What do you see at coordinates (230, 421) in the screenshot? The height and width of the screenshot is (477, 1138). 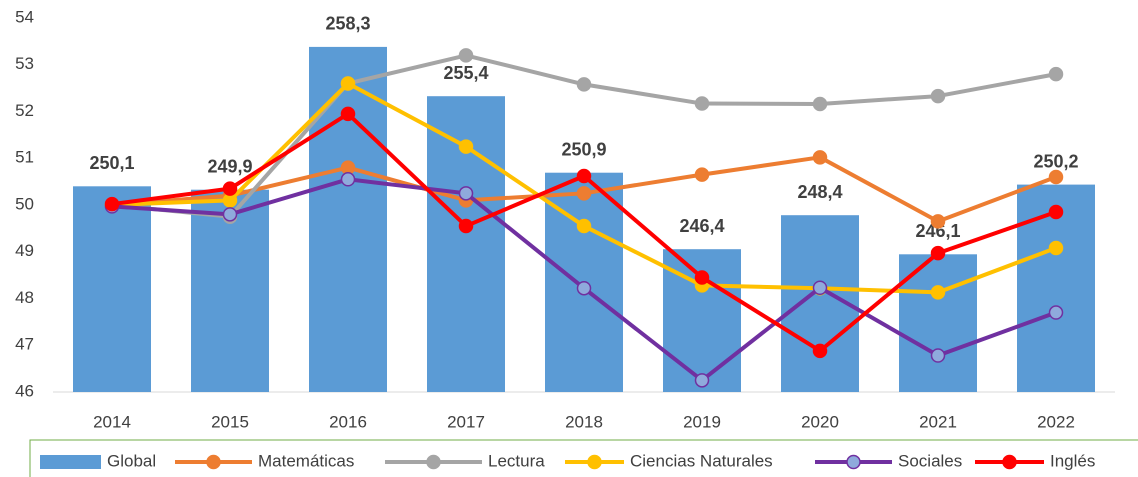 I see `x-tick-label: 2015` at bounding box center [230, 421].